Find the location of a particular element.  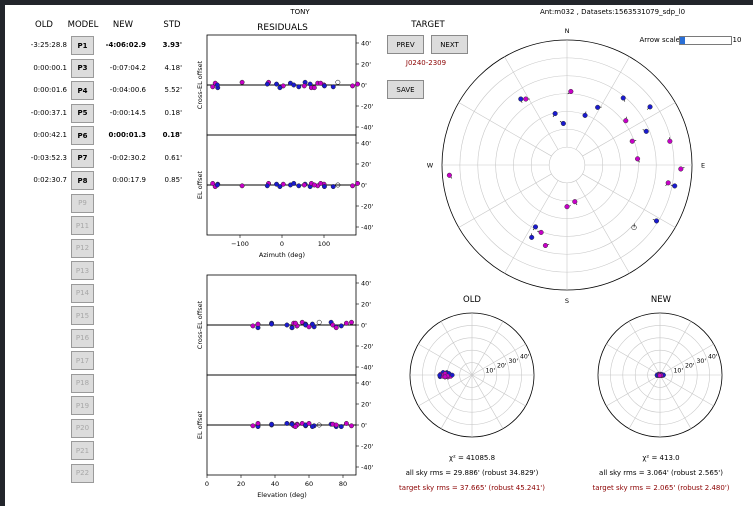

model-param-button: P22 is located at coordinates (82, 473).